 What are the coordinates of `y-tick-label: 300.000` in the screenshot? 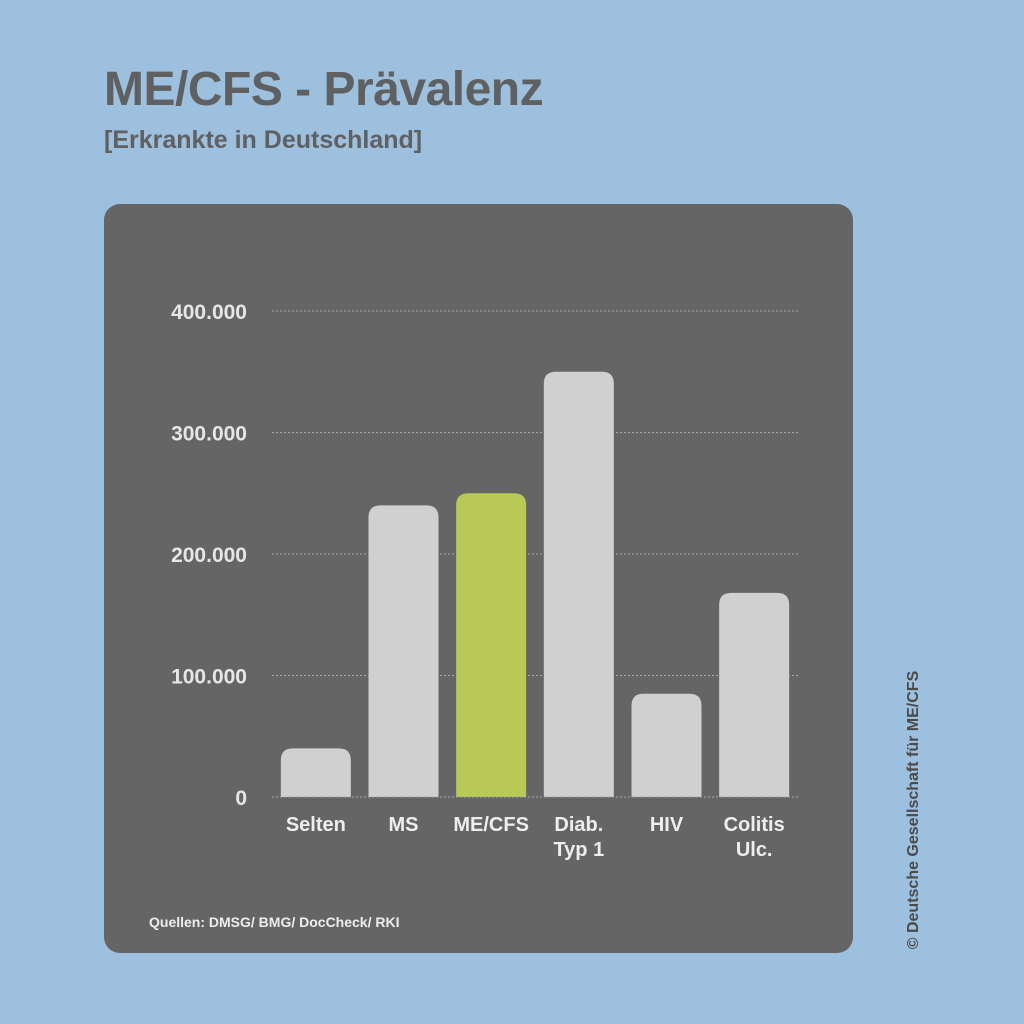 It's located at (209, 434).